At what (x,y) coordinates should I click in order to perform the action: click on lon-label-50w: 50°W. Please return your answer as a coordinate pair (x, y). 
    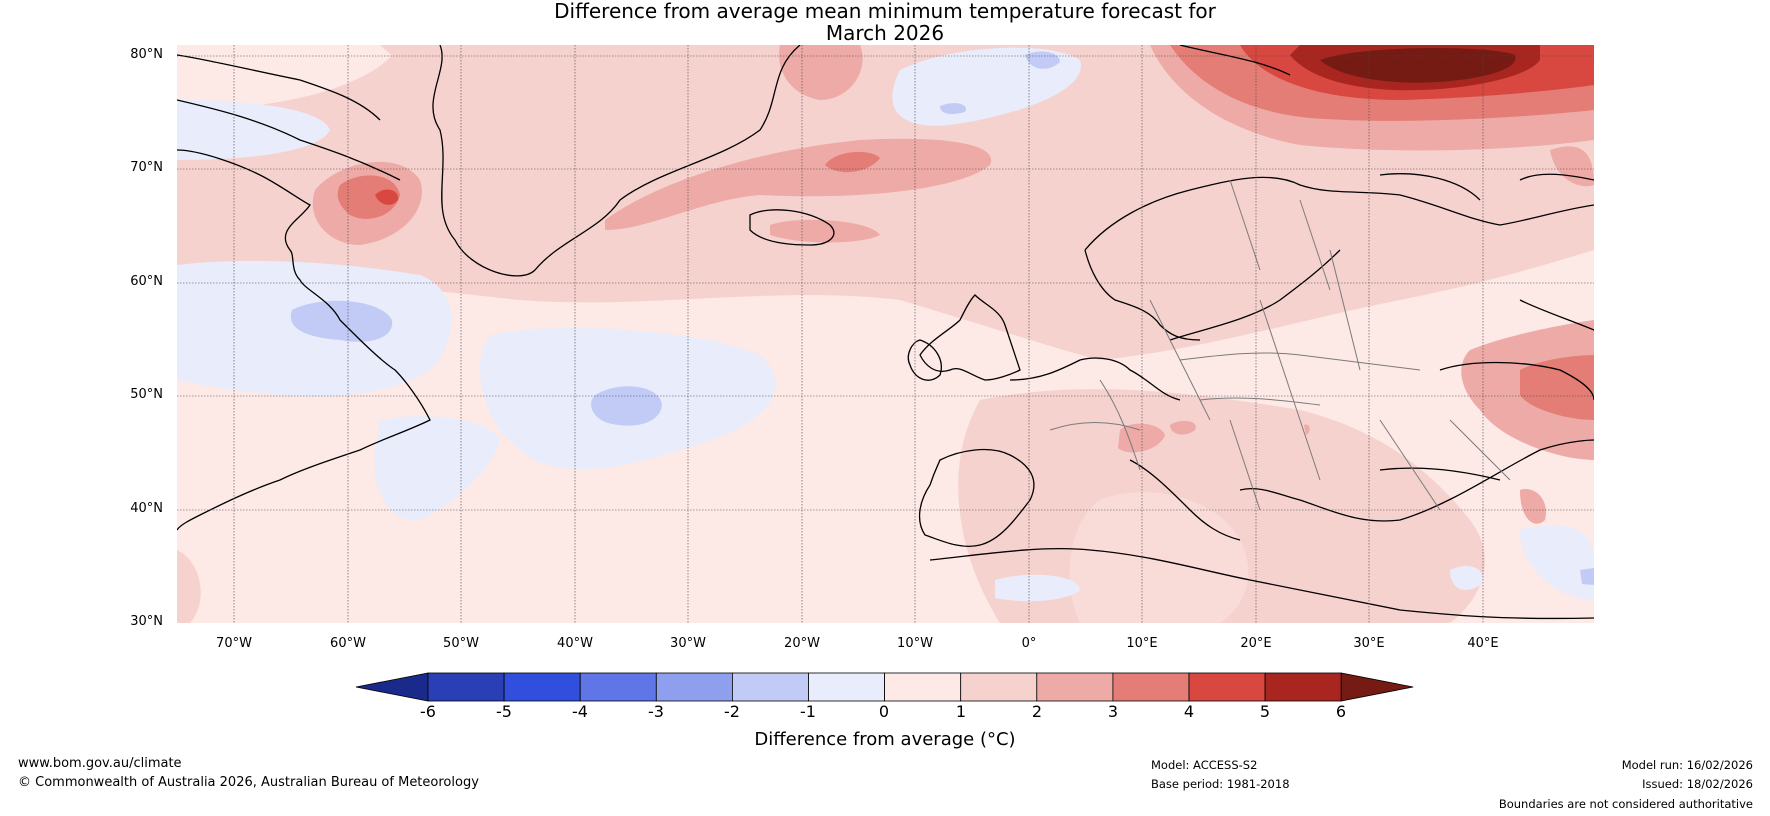
    Looking at the image, I should click on (461, 643).